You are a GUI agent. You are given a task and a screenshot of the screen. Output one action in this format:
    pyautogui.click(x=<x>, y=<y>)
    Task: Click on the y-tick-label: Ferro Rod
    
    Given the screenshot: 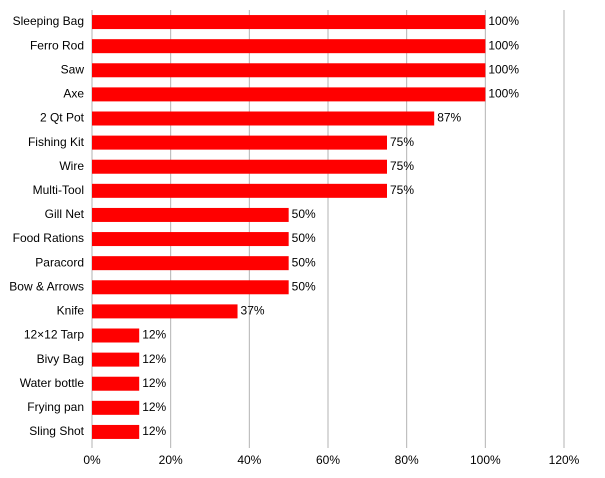 What is the action you would take?
    pyautogui.click(x=57, y=45)
    